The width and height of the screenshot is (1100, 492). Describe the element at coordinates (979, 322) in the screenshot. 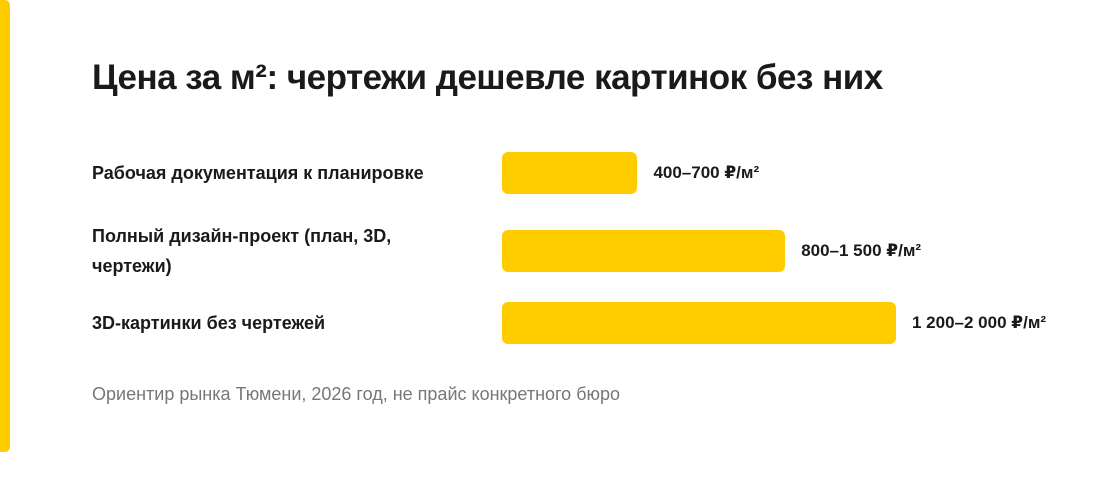

I see `value-label: 1 200–2 000 ₽/м²` at that location.